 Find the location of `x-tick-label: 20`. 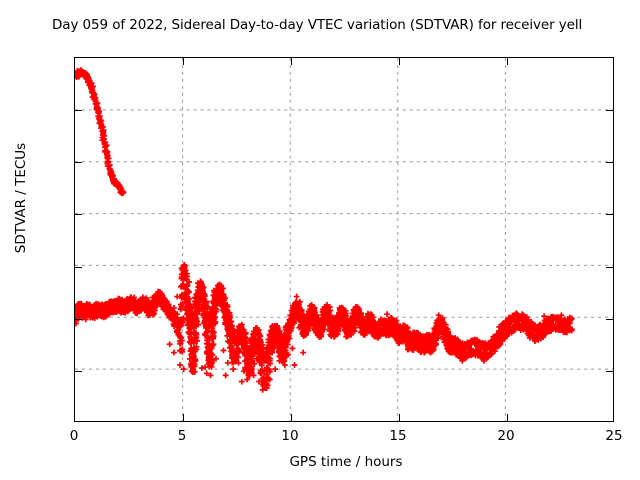

x-tick-label: 20 is located at coordinates (506, 436).